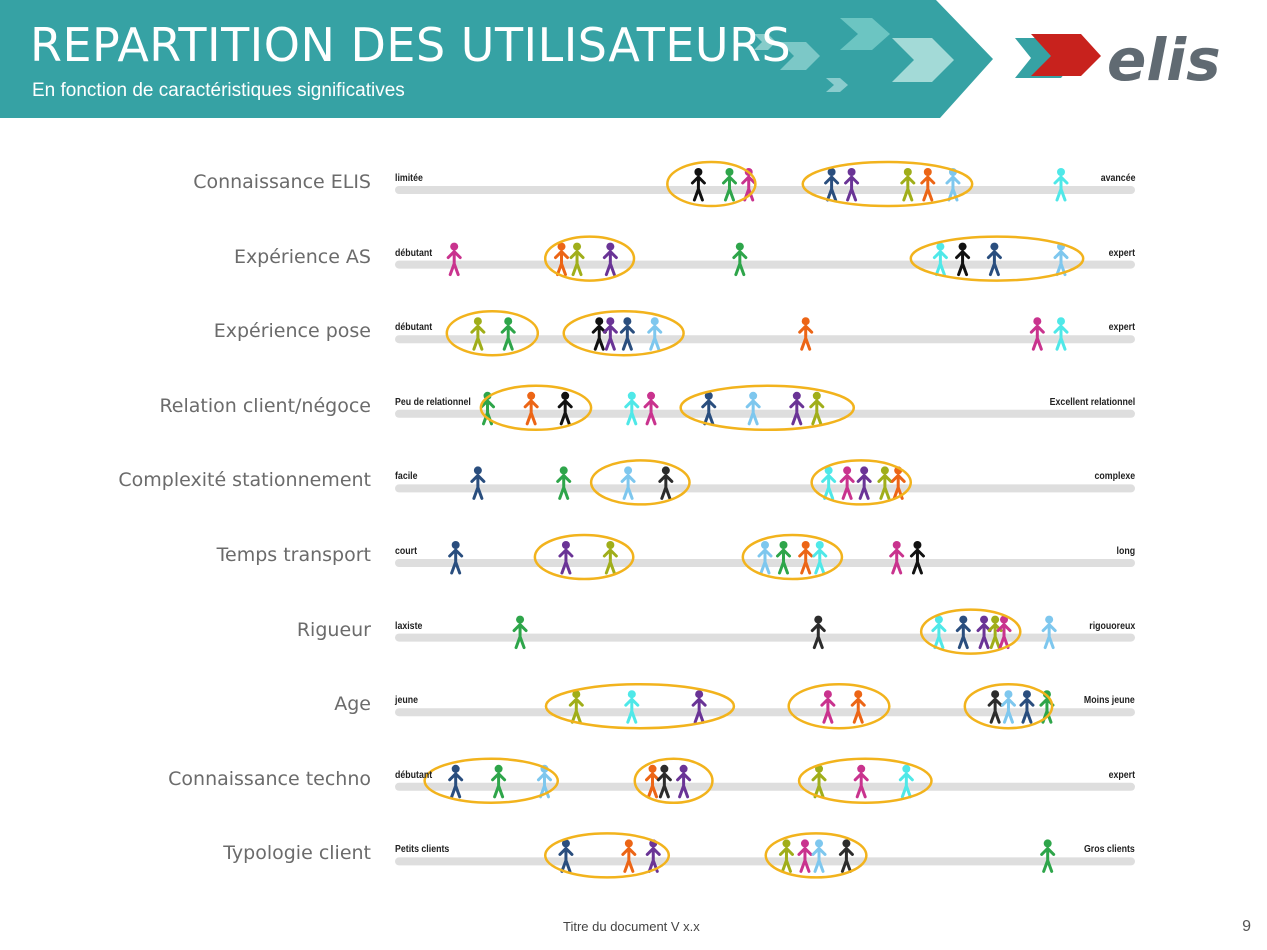 The height and width of the screenshot is (950, 1267). I want to click on scale-max-label: Moins jeune, so click(1109, 701).